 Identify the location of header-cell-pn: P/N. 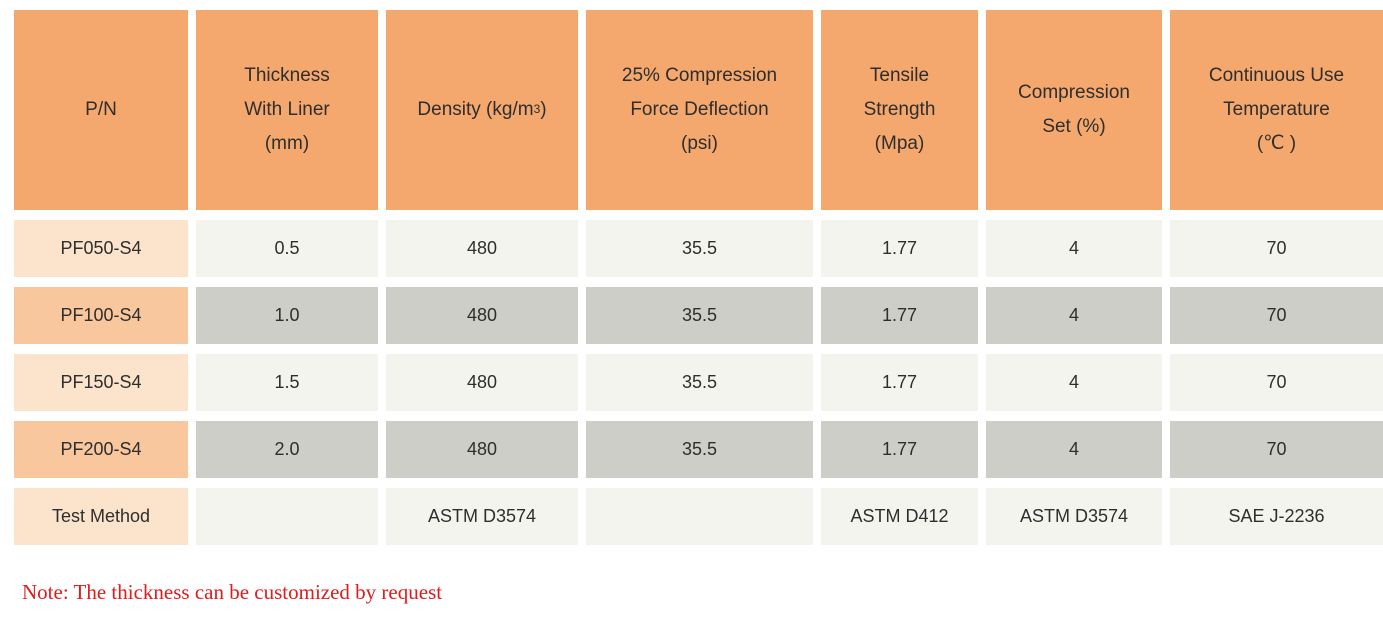
(101, 110).